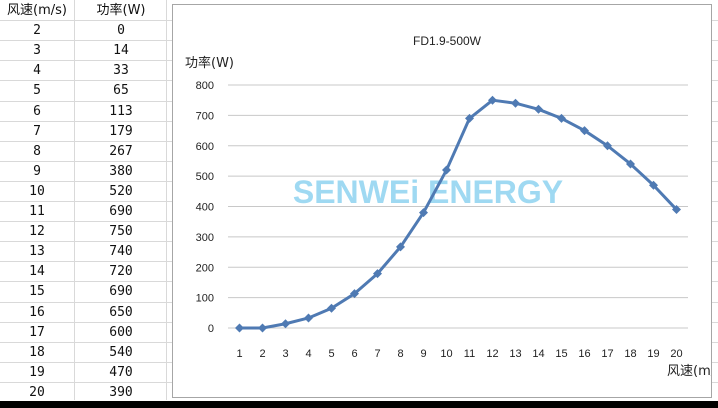 This screenshot has height=408, width=718. What do you see at coordinates (121, 171) in the screenshot?
I see `cell-power: 380` at bounding box center [121, 171].